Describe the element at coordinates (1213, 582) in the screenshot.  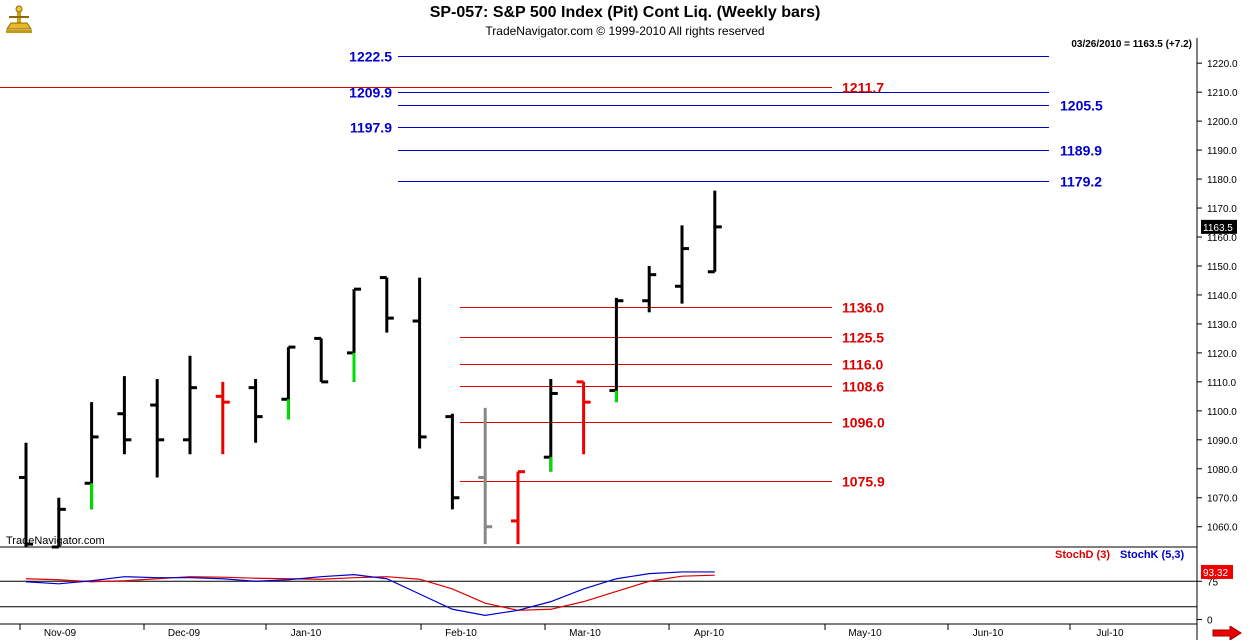
I see `stoch-tick-label-0: 75` at that location.